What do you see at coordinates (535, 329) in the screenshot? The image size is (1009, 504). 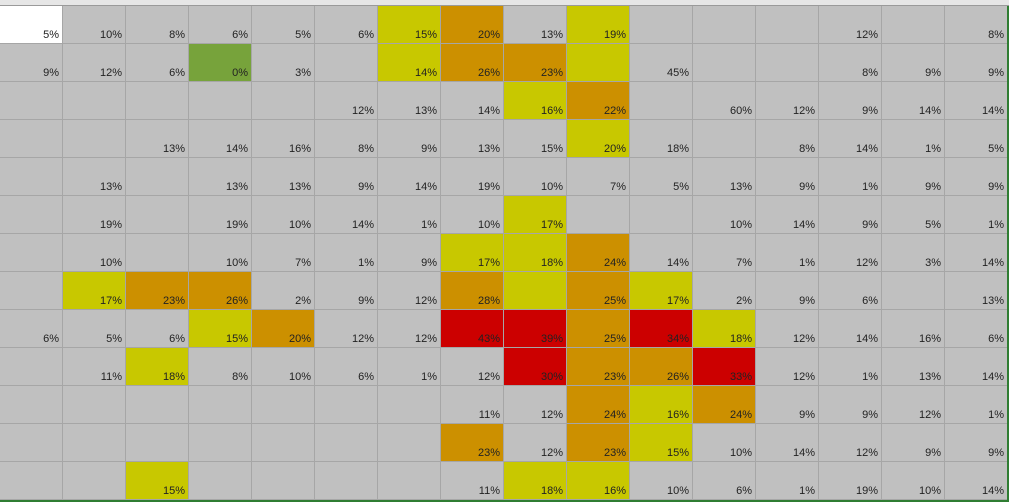 I see `cell: 39%` at bounding box center [535, 329].